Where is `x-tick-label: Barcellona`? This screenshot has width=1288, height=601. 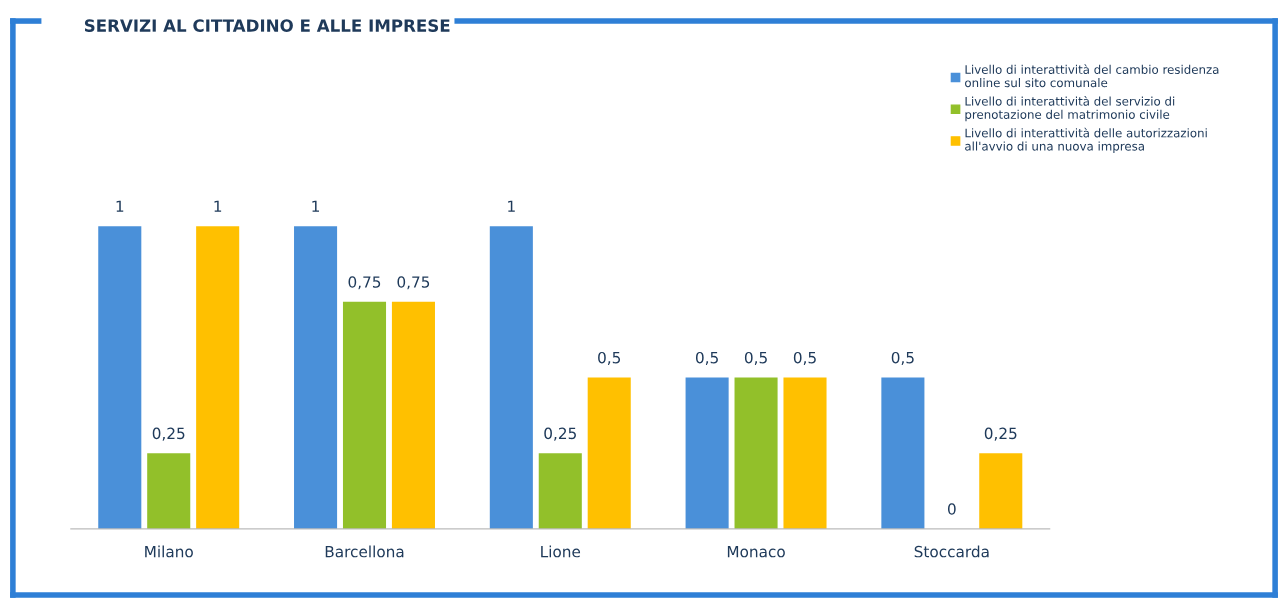 x-tick-label: Barcellona is located at coordinates (364, 551).